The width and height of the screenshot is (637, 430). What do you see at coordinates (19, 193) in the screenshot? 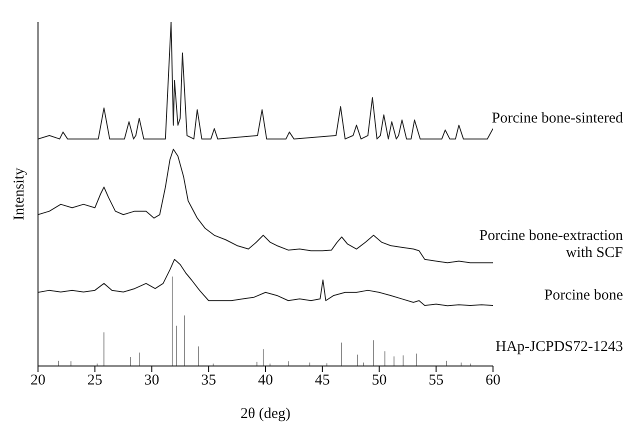
I see `y-axis-title: Intensity` at bounding box center [19, 193].